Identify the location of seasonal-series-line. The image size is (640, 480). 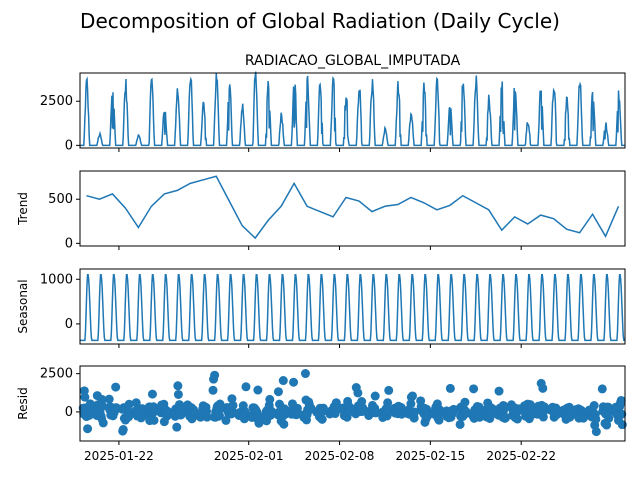
(352, 308).